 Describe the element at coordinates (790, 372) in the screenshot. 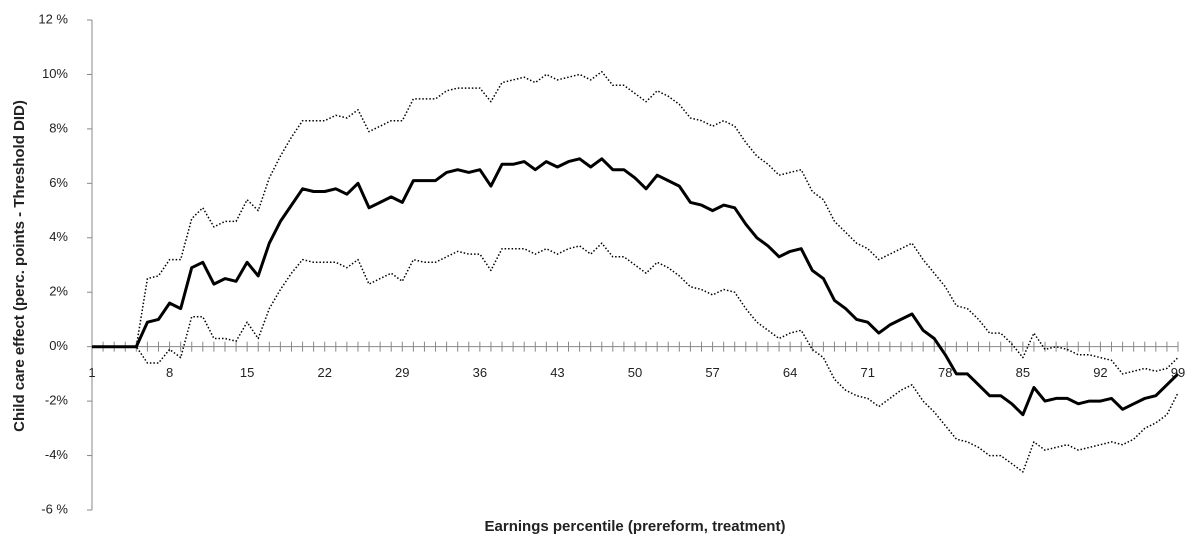

I see `x-tick-label: 64` at that location.